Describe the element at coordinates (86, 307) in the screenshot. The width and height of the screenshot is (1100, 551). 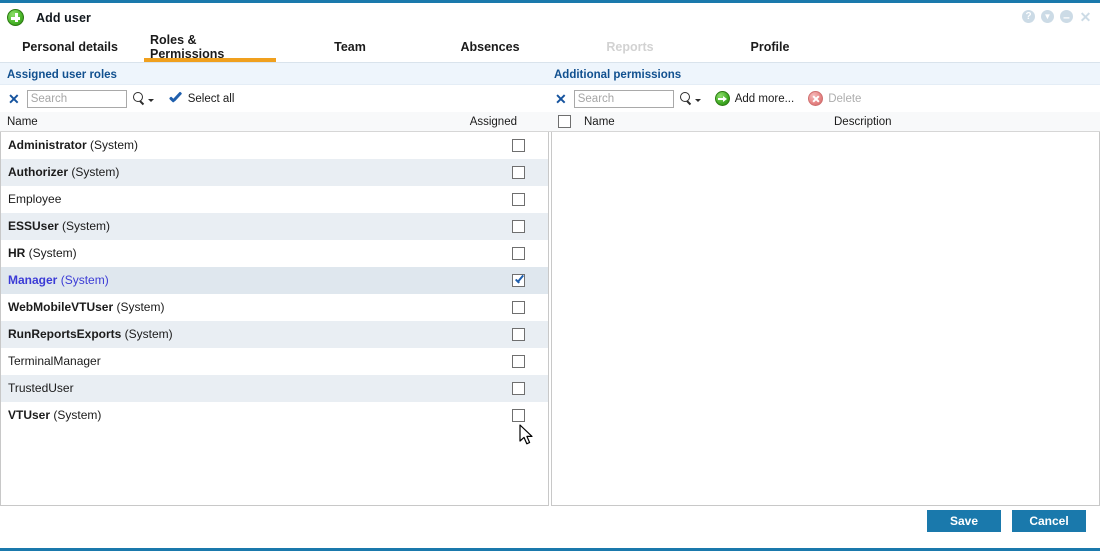
I see `role-name: WebMobileVTUser (System)` at that location.